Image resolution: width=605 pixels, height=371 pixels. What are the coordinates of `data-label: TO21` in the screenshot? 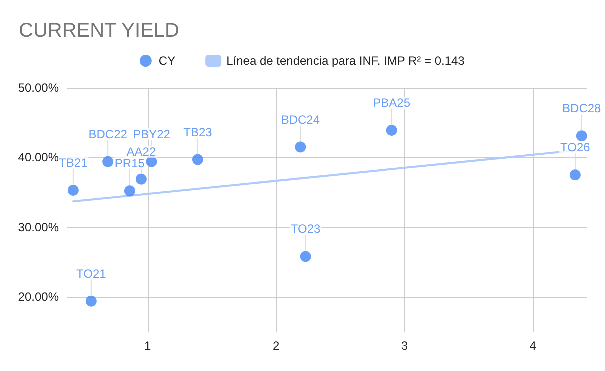 It's located at (91, 273).